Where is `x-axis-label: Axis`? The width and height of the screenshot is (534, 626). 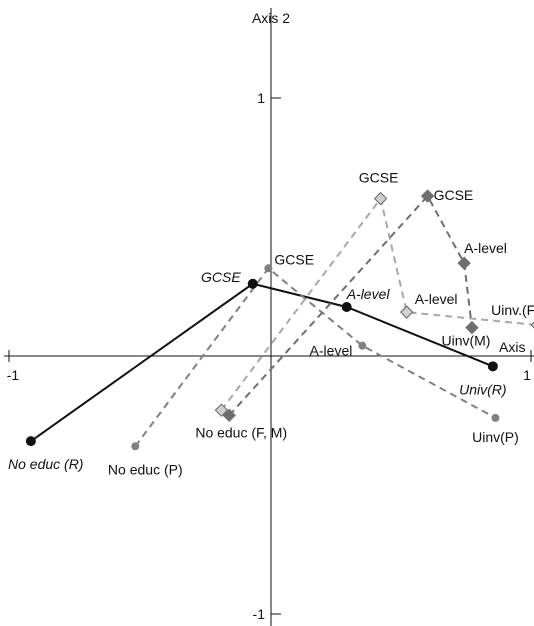
x-axis-label: Axis is located at coordinates (512, 347).